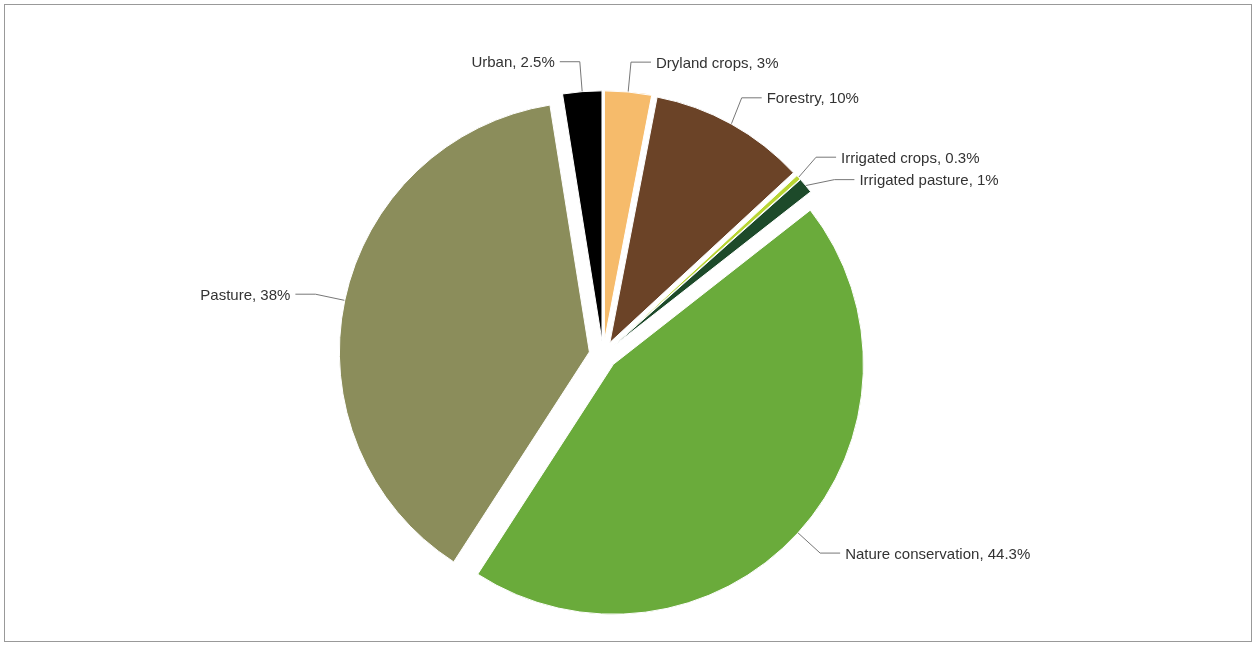  What do you see at coordinates (938, 553) in the screenshot?
I see `slice-label: Nature conservation, 44.3%` at bounding box center [938, 553].